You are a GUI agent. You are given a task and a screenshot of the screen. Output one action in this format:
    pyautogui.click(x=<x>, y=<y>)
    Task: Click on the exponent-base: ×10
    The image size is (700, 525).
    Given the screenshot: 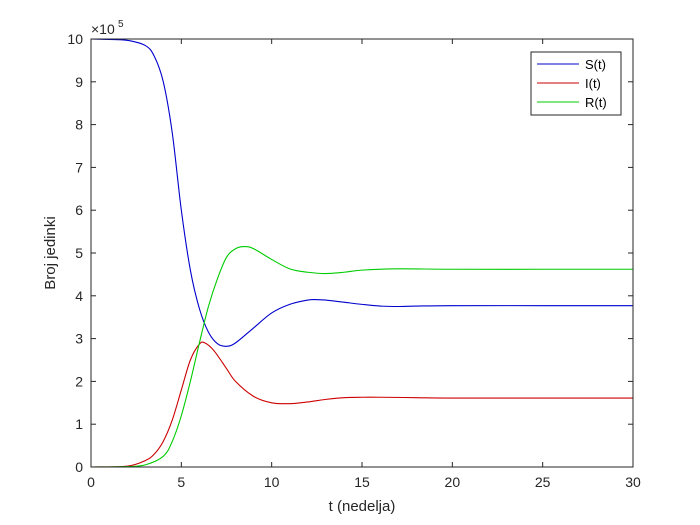 What is the action you would take?
    pyautogui.click(x=103, y=29)
    